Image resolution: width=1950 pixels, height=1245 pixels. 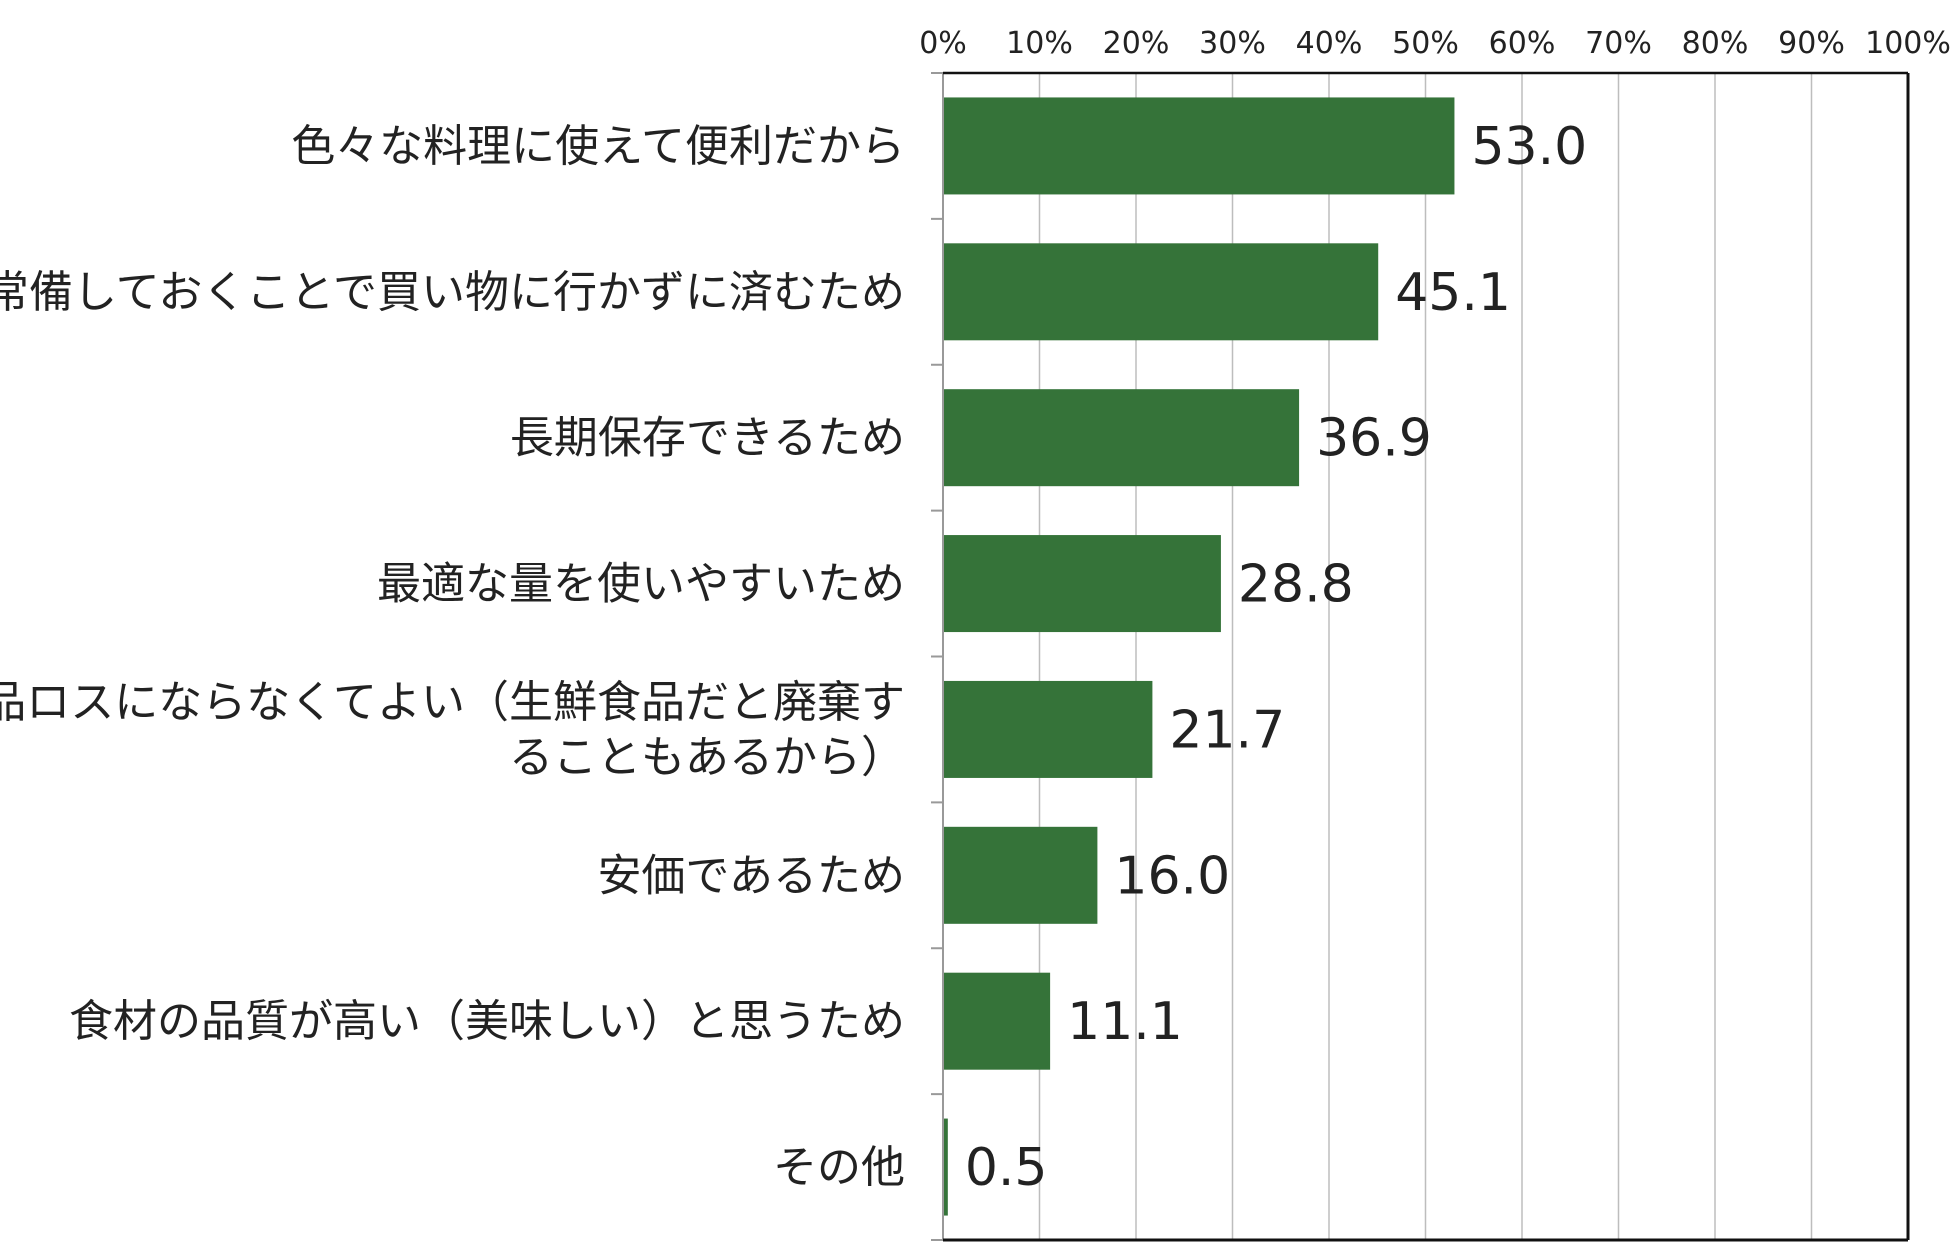 What do you see at coordinates (1006, 1168) in the screenshot?
I see `value-label: 0.5` at bounding box center [1006, 1168].